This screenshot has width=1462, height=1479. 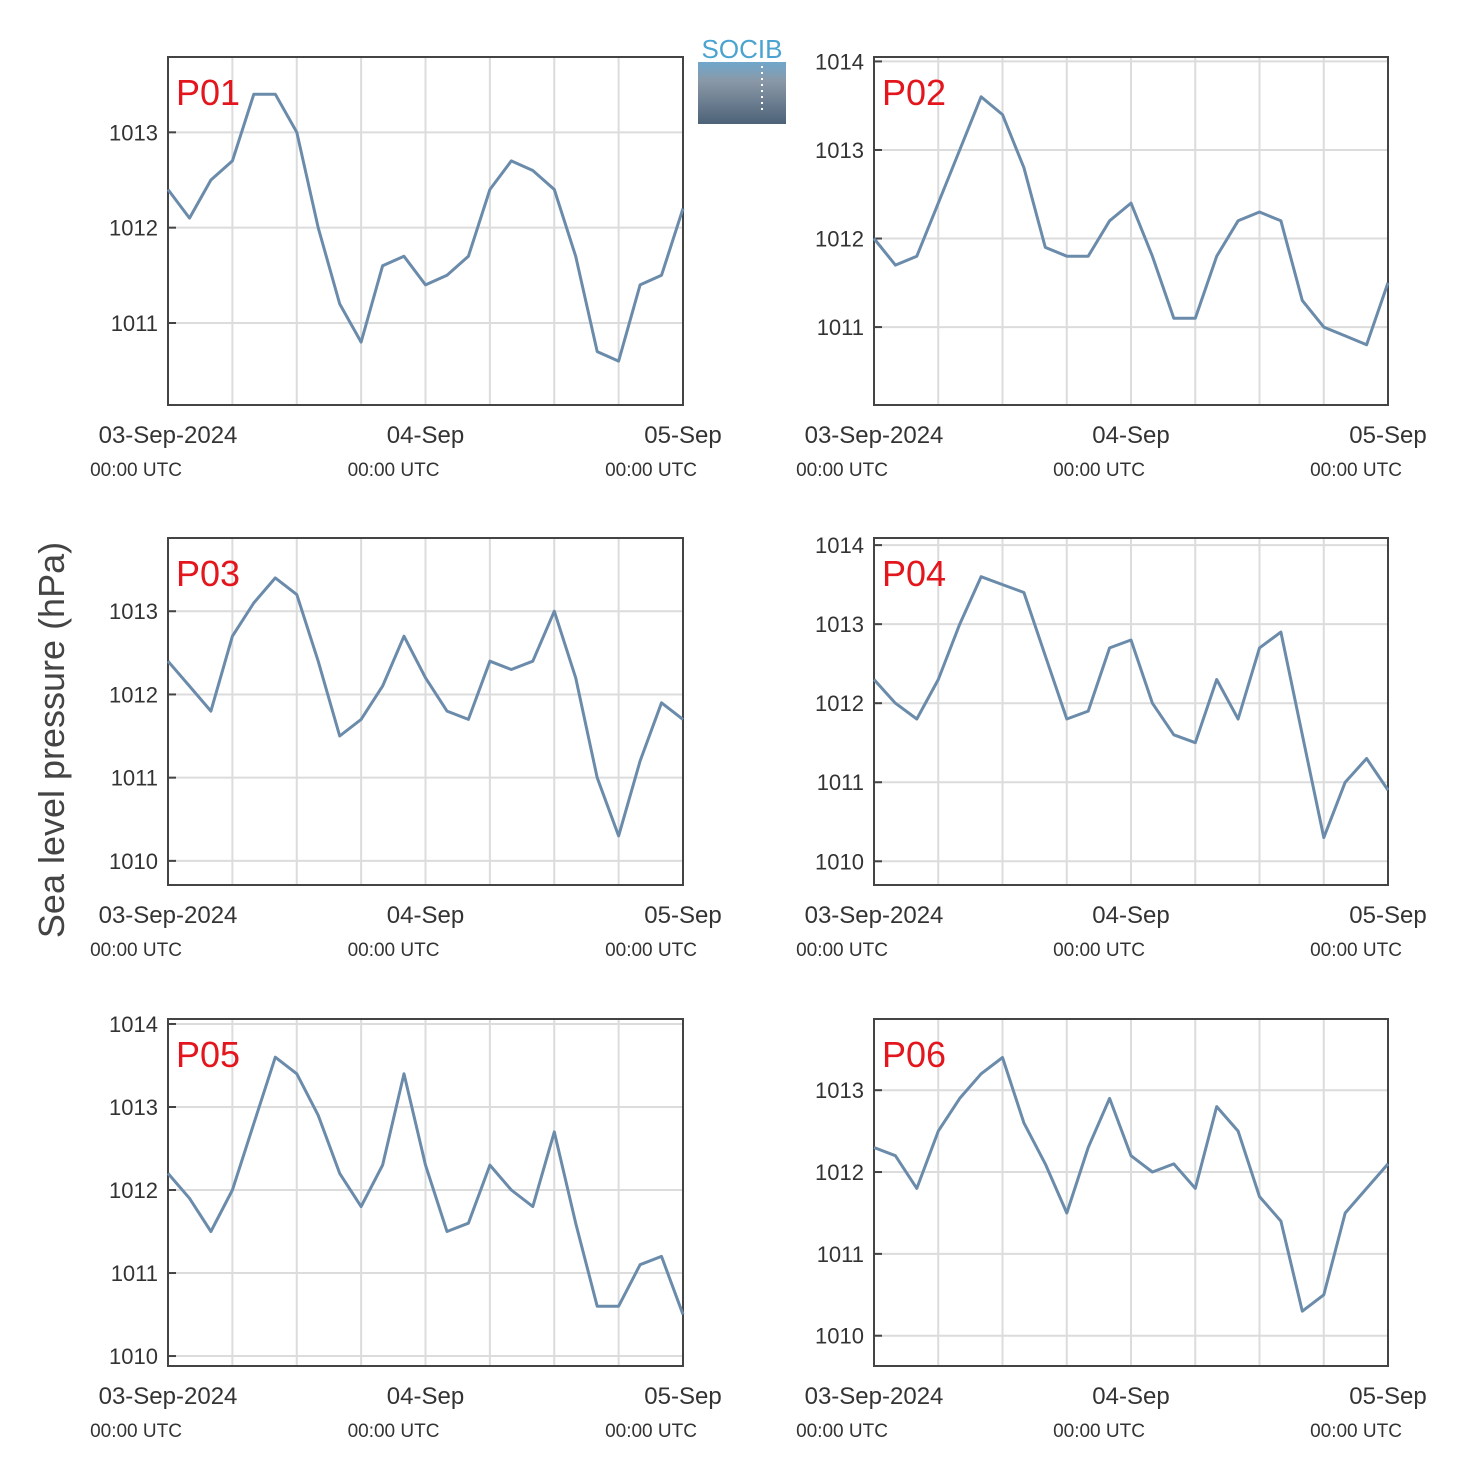 I want to click on panel-title: P05, so click(x=208, y=1054).